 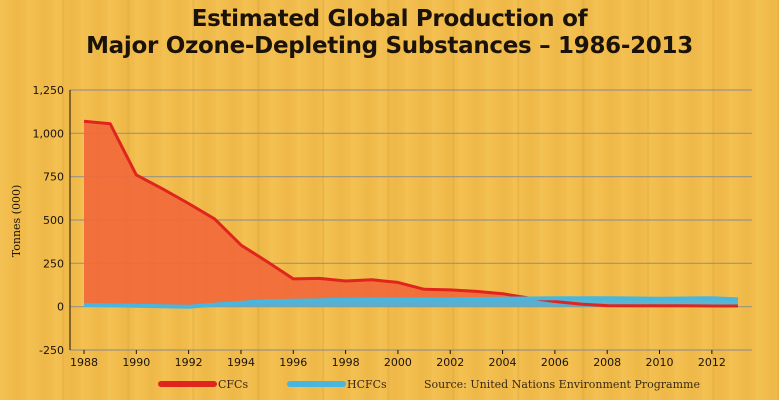 I want to click on chart-title-line-1: Estimated Global Production of, so click(x=389, y=19).